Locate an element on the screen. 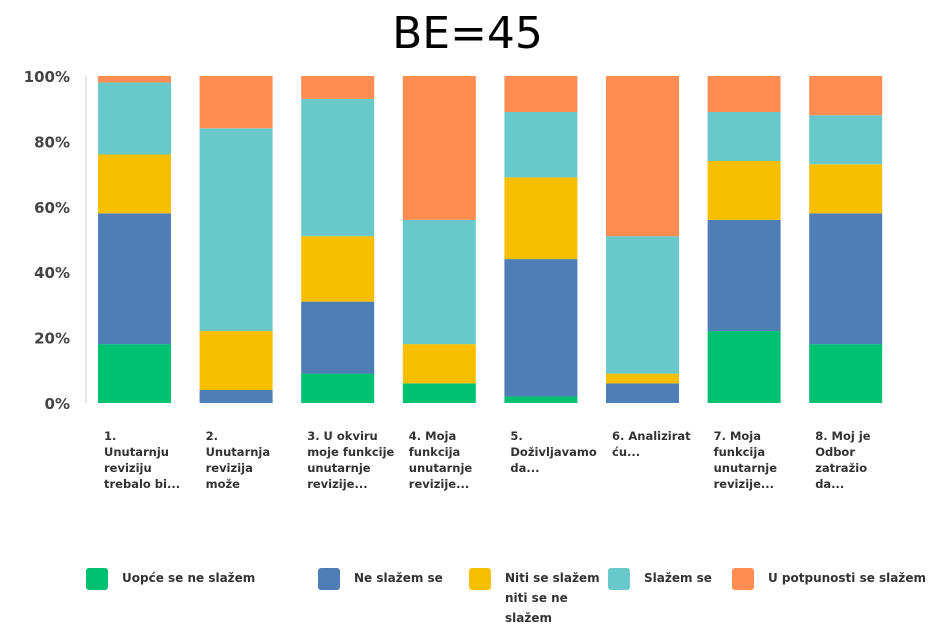 Image resolution: width=935 pixels, height=628 pixels. legend-item: Niti se slažem niti se ne slažem is located at coordinates (534, 598).